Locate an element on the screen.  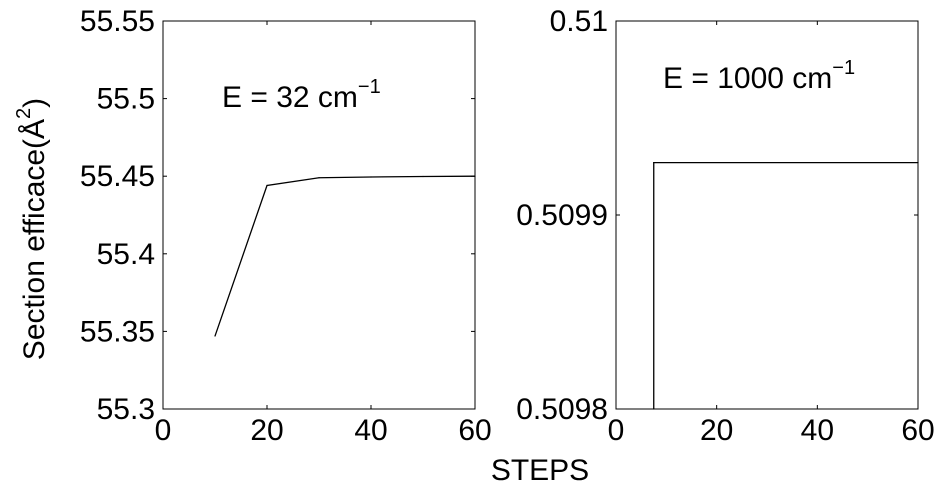
y-tick-label: 55.4 is located at coordinates (126, 254).